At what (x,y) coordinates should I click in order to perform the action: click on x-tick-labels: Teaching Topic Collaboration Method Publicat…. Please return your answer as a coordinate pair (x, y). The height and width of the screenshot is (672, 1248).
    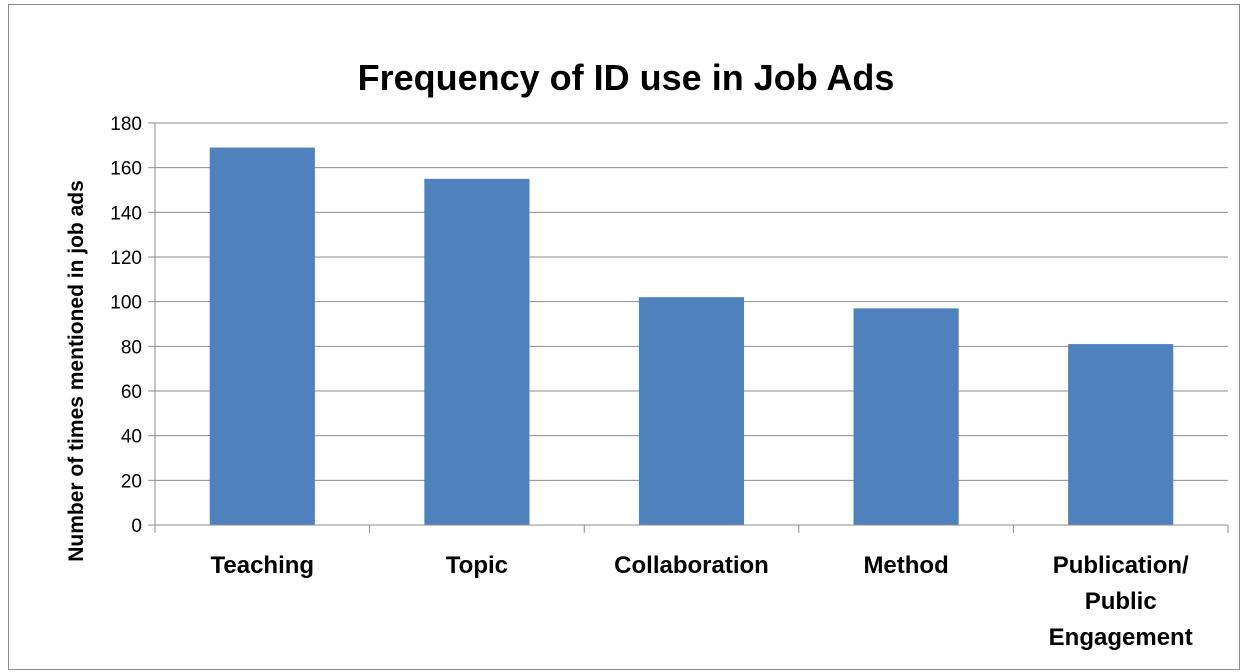
    Looking at the image, I should click on (702, 601).